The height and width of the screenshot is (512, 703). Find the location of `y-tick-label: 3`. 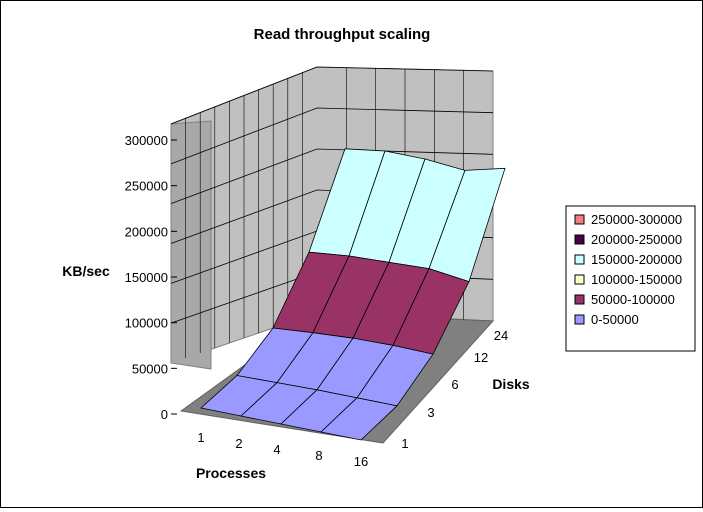

y-tick-label: 3 is located at coordinates (430, 412).